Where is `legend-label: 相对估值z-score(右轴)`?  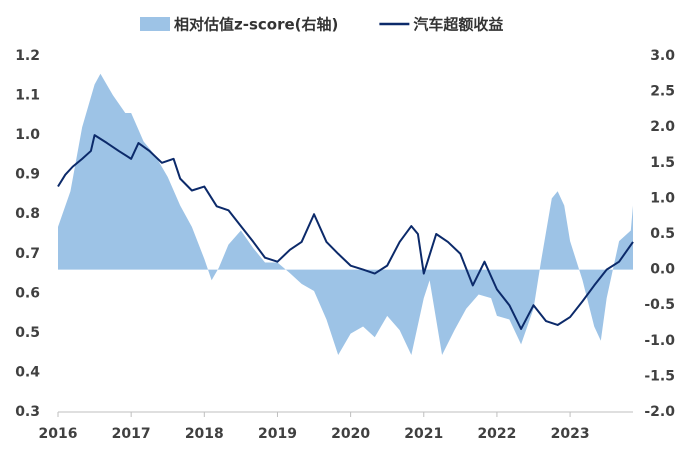
legend-label: 相对估值z-score(右轴) is located at coordinates (256, 25).